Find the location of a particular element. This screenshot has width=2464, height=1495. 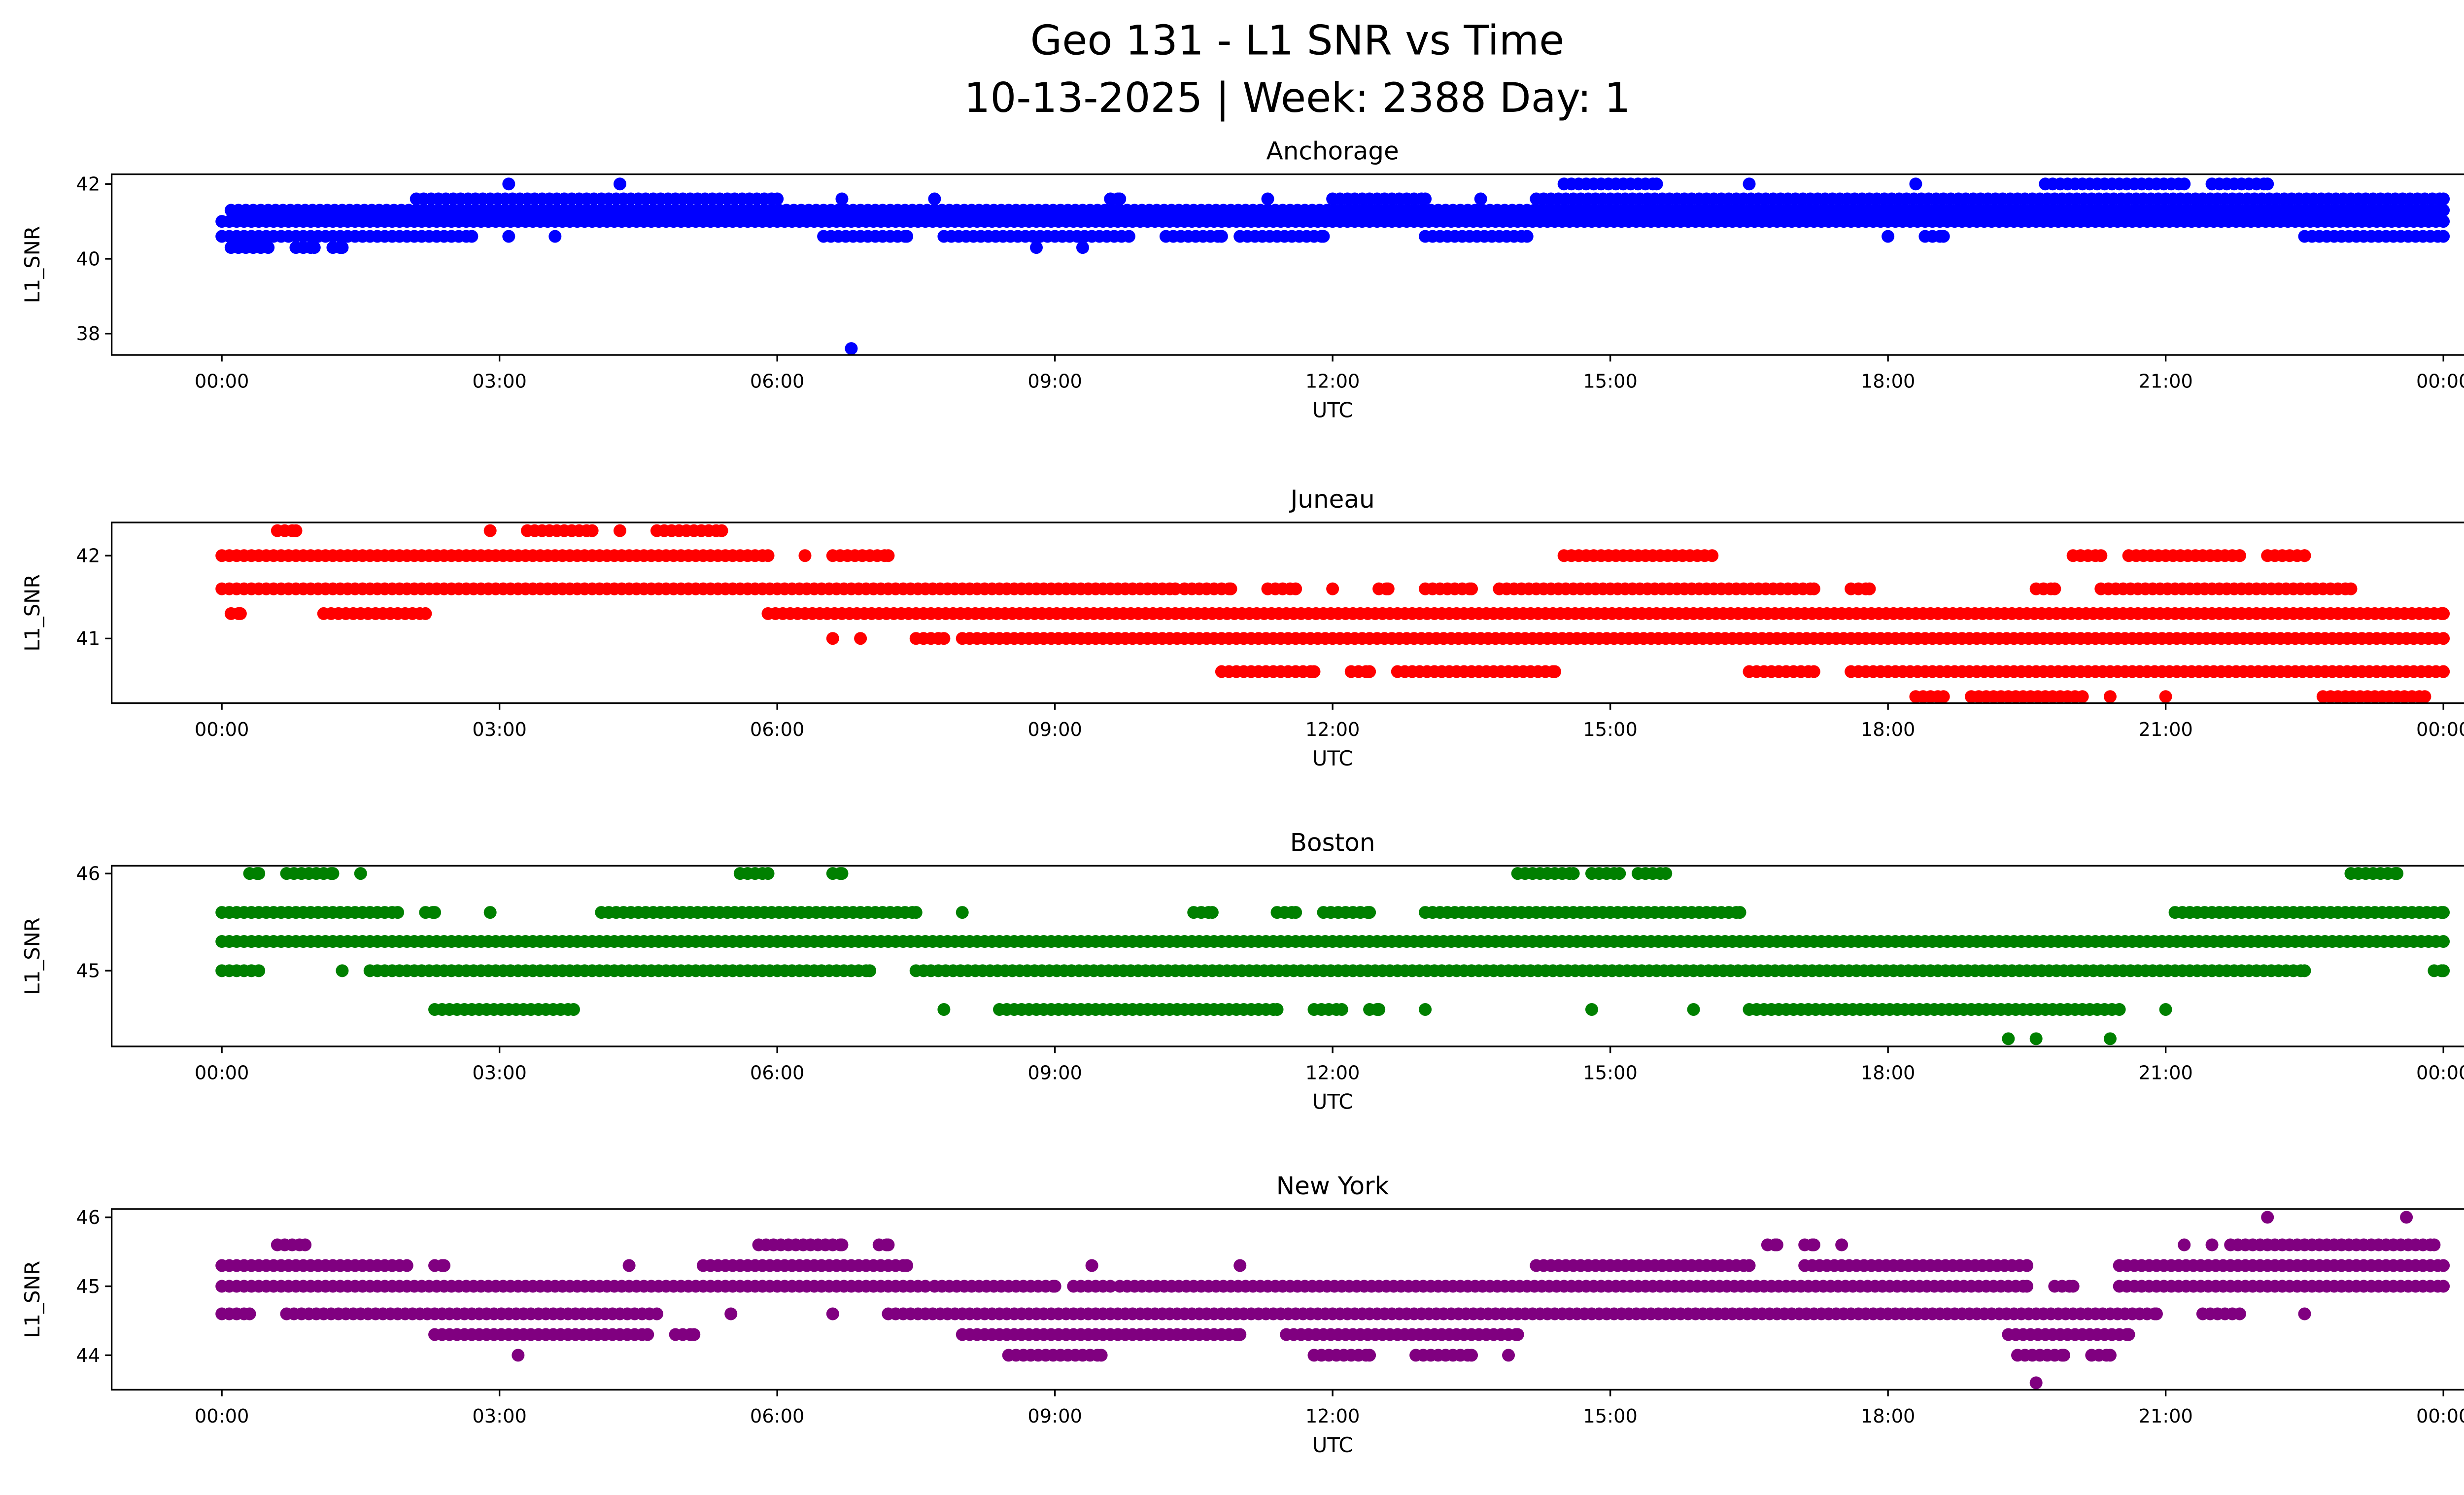

x-axis-label: UTC is located at coordinates (1332, 1445).